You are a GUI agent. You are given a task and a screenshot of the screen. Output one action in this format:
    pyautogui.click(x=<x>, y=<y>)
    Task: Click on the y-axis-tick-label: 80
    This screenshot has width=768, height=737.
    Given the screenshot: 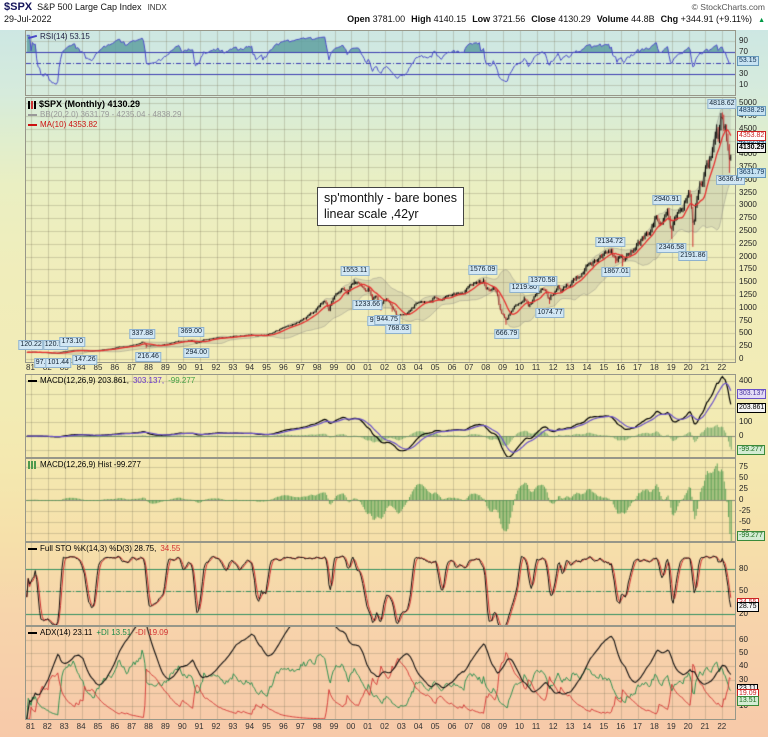 What is the action you would take?
    pyautogui.click(x=743, y=569)
    